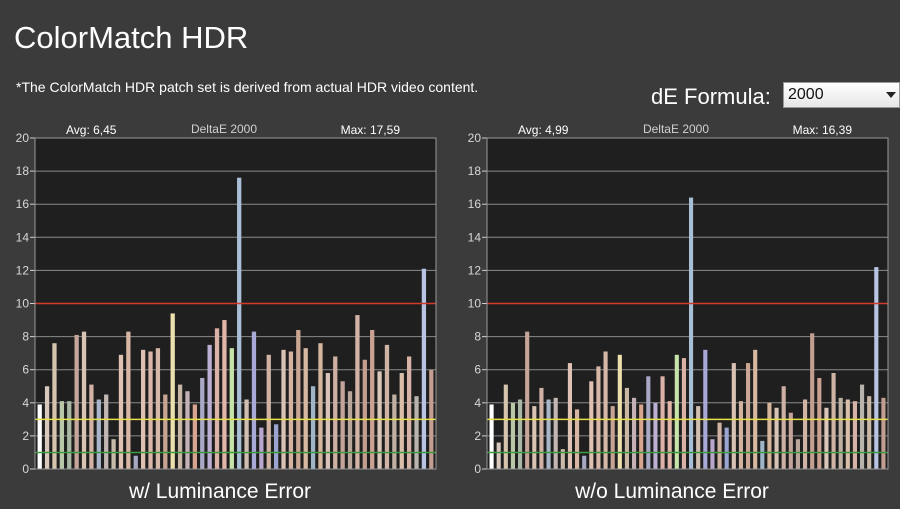 This screenshot has height=509, width=900. I want to click on y-tick-label: 14, so click(475, 237).